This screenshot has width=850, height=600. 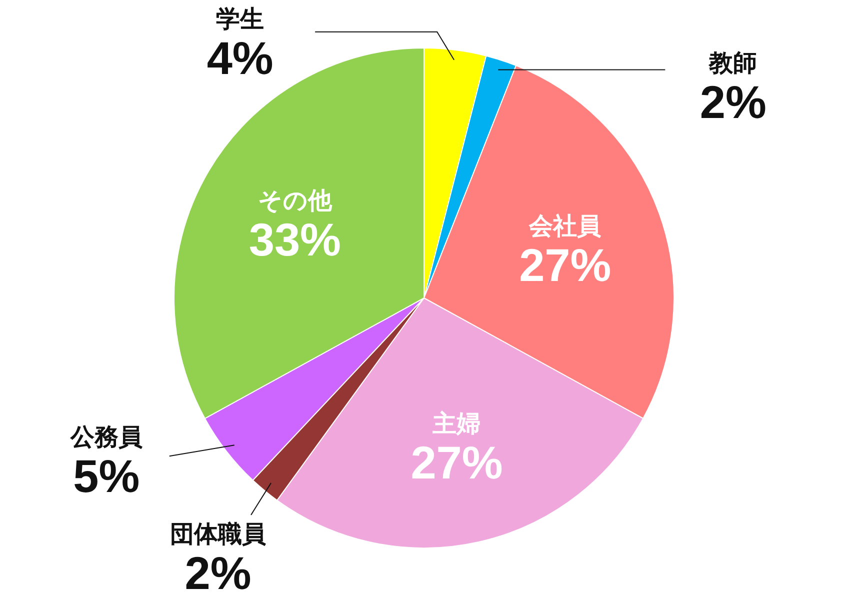 What do you see at coordinates (295, 201) in the screenshot?
I see `slice-label: その他` at bounding box center [295, 201].